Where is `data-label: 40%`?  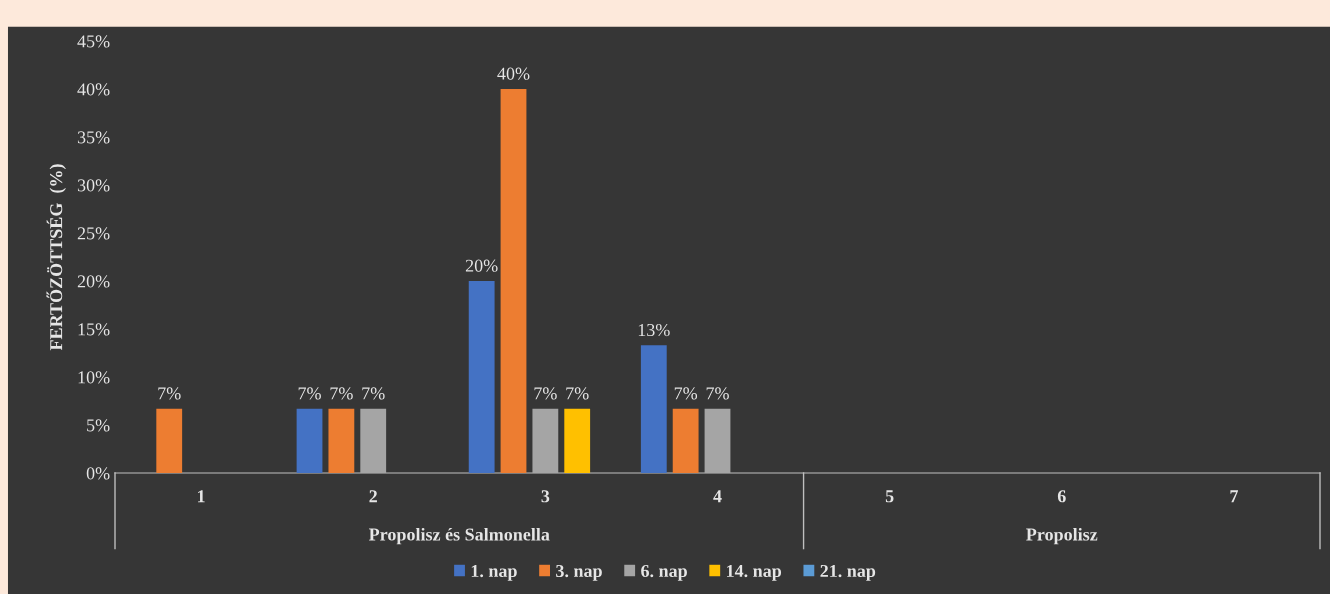
data-label: 40% is located at coordinates (513, 73).